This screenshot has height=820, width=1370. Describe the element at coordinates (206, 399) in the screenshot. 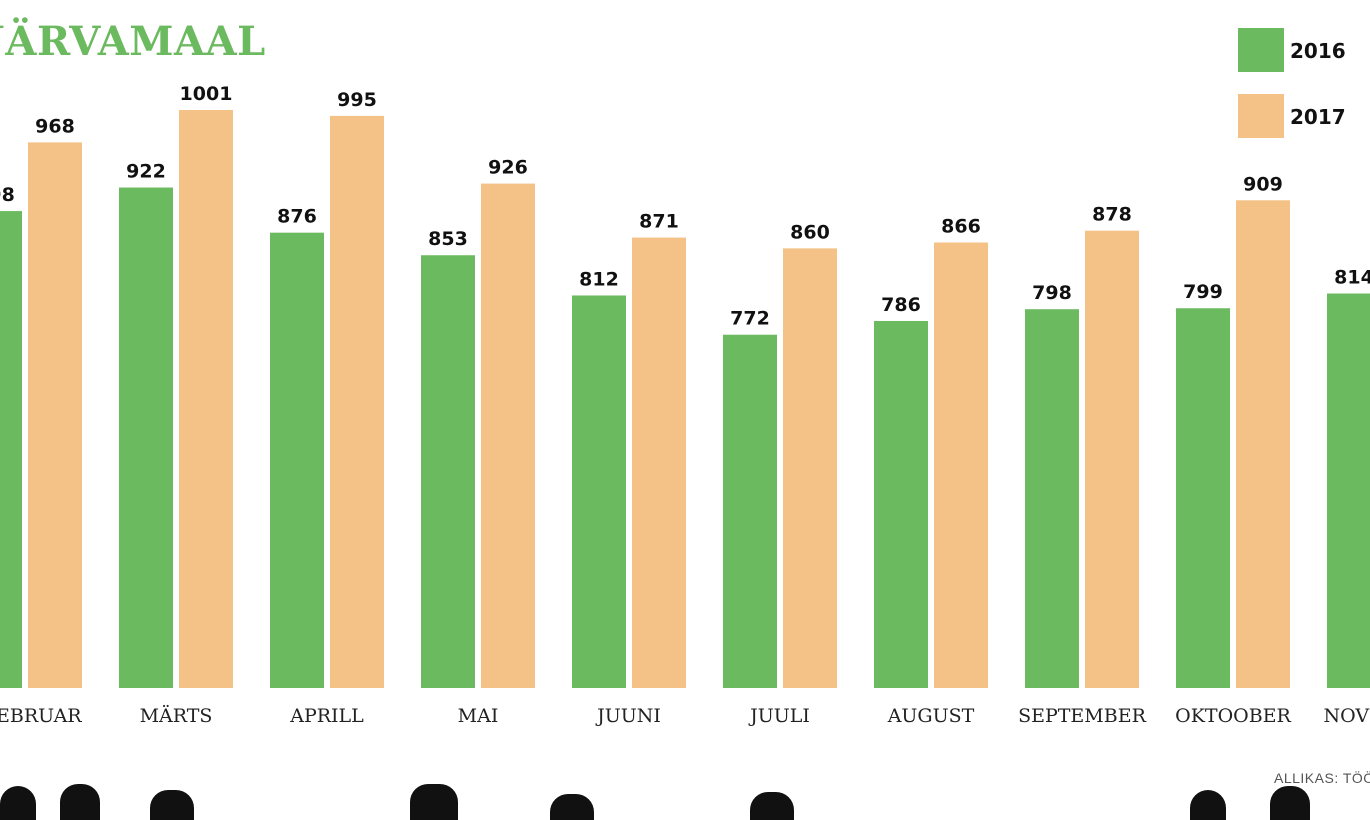

I see `bar-2017-marts` at that location.